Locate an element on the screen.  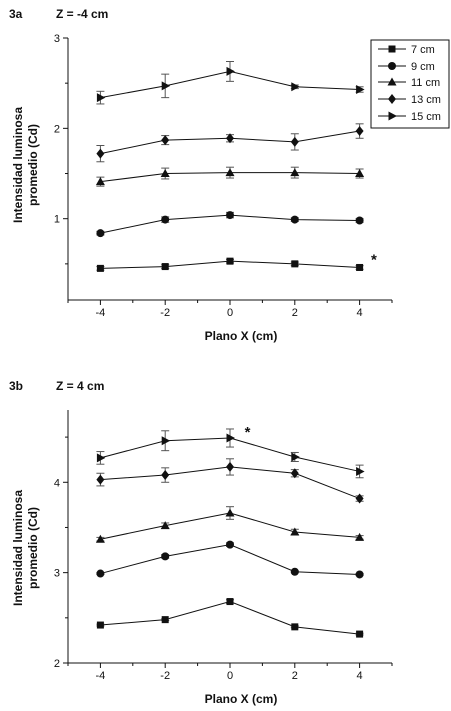
legend-label-9cm: 9 cm is located at coordinates (423, 67).